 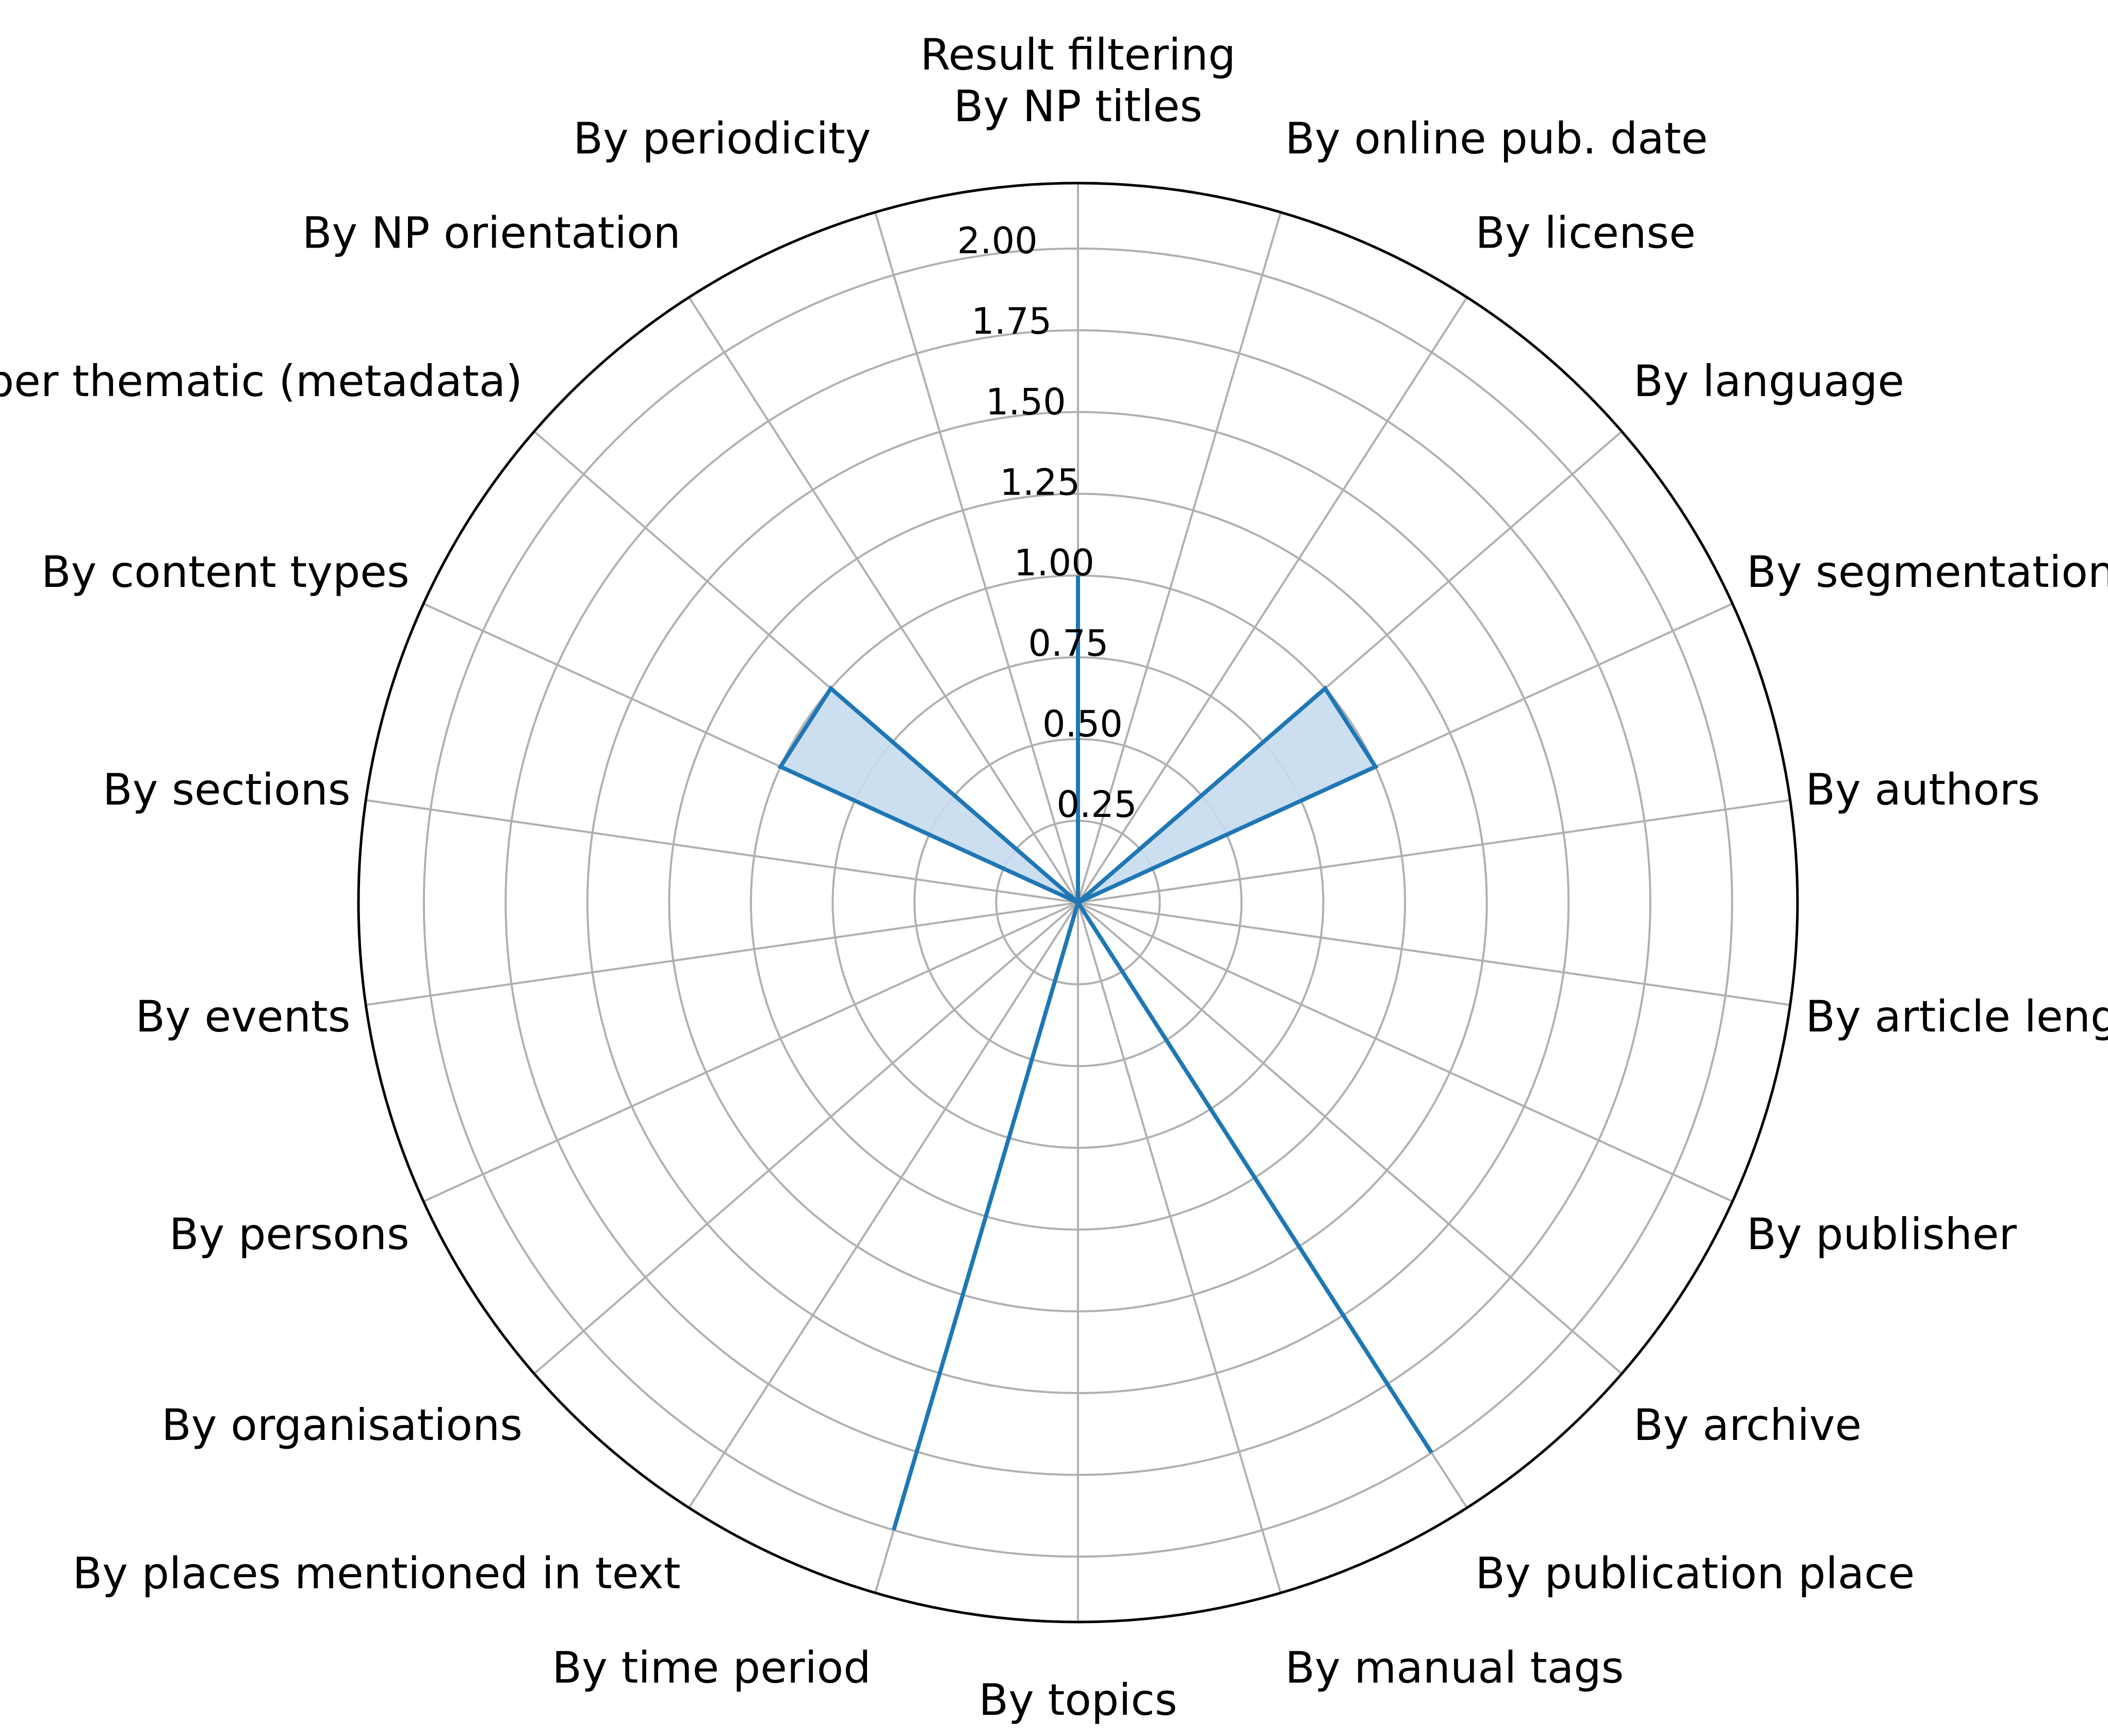 What do you see at coordinates (1695, 1573) in the screenshot?
I see `category-label: By publication place` at bounding box center [1695, 1573].